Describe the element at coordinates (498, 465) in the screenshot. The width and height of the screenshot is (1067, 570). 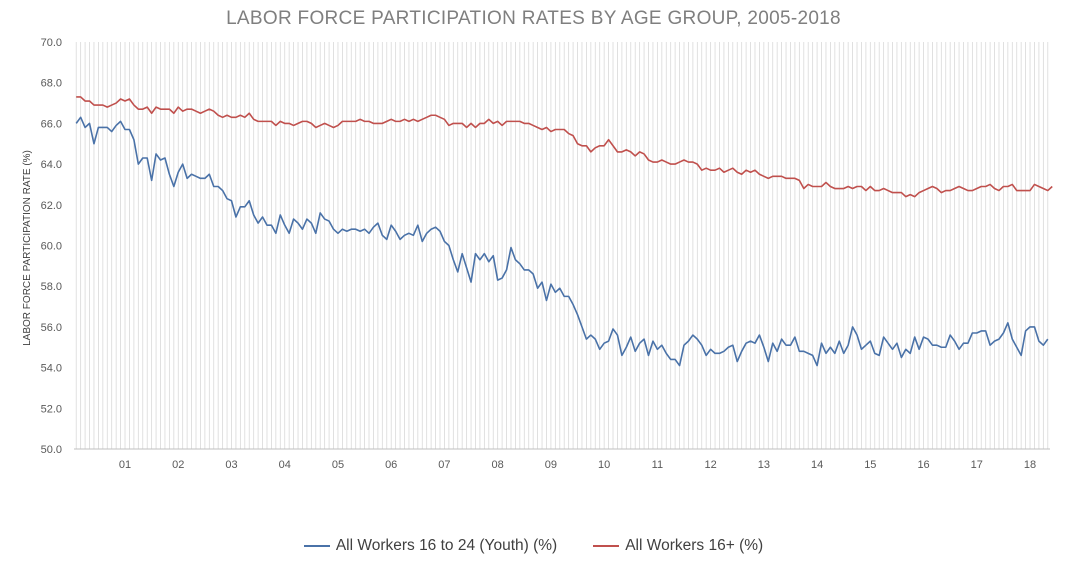
I see `x-tick-label: 08` at that location.